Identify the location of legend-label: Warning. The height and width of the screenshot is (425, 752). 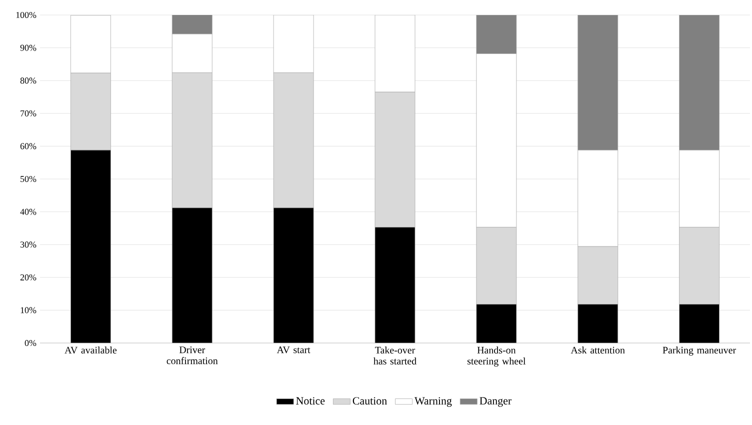
(433, 402).